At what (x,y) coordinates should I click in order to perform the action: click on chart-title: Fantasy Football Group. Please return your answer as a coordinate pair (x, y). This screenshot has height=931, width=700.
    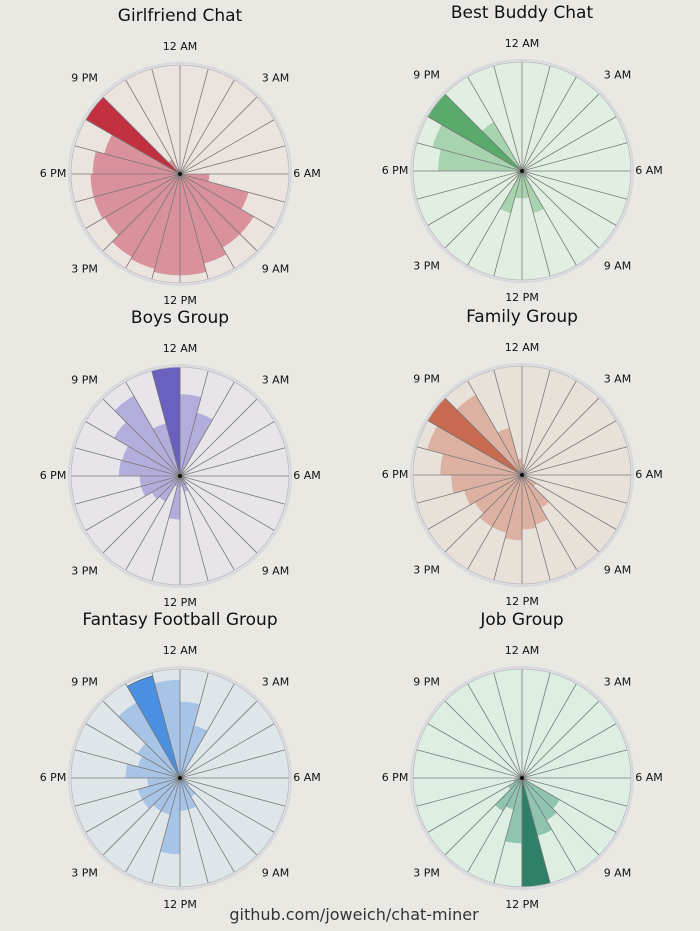
    Looking at the image, I should click on (179, 620).